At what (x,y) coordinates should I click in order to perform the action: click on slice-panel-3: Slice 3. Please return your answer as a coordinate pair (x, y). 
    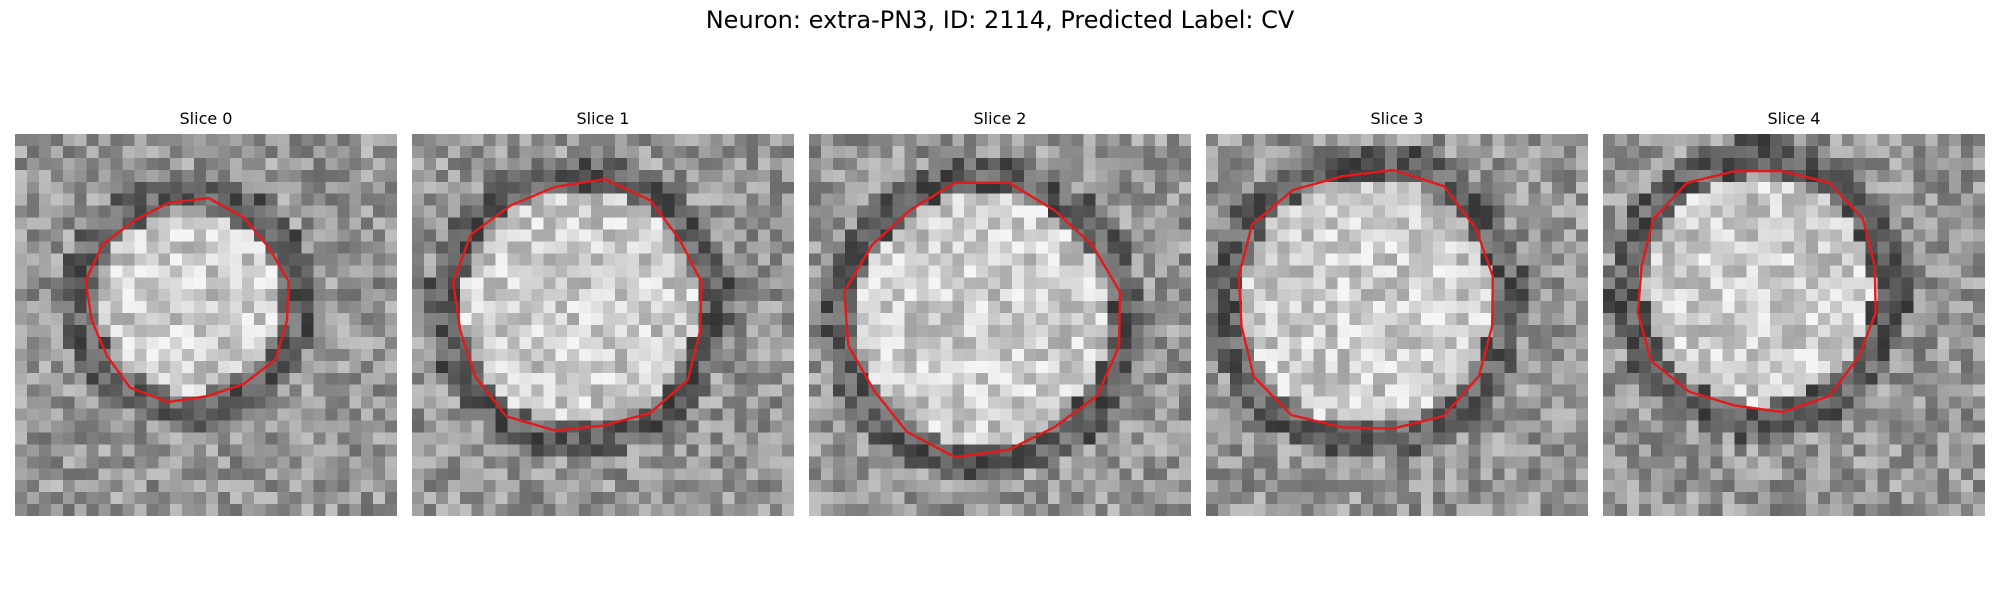
    Looking at the image, I should click on (1397, 312).